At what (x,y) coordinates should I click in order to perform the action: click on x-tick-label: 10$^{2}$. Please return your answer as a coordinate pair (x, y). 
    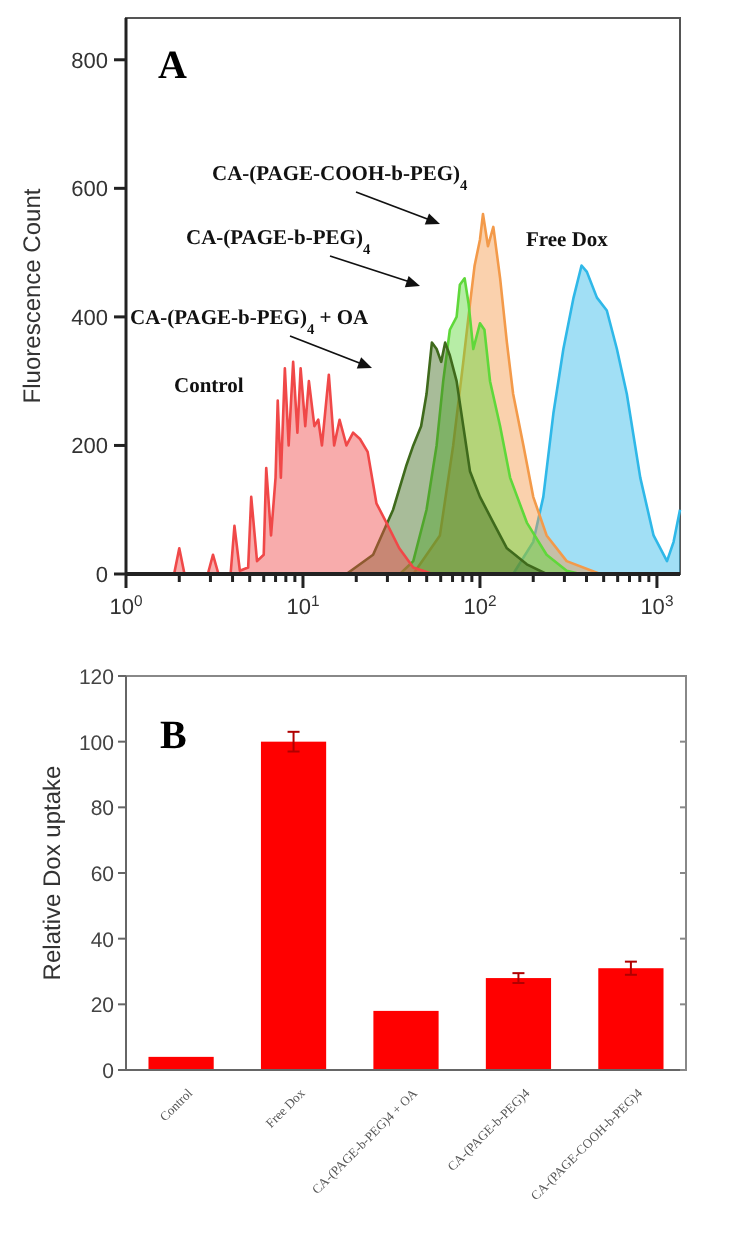
    Looking at the image, I should click on (480, 605).